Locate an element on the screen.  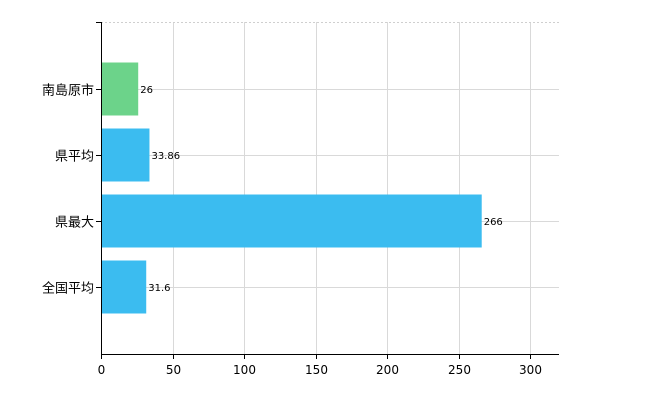
x-tick-label-0: 0 is located at coordinates (102, 370).